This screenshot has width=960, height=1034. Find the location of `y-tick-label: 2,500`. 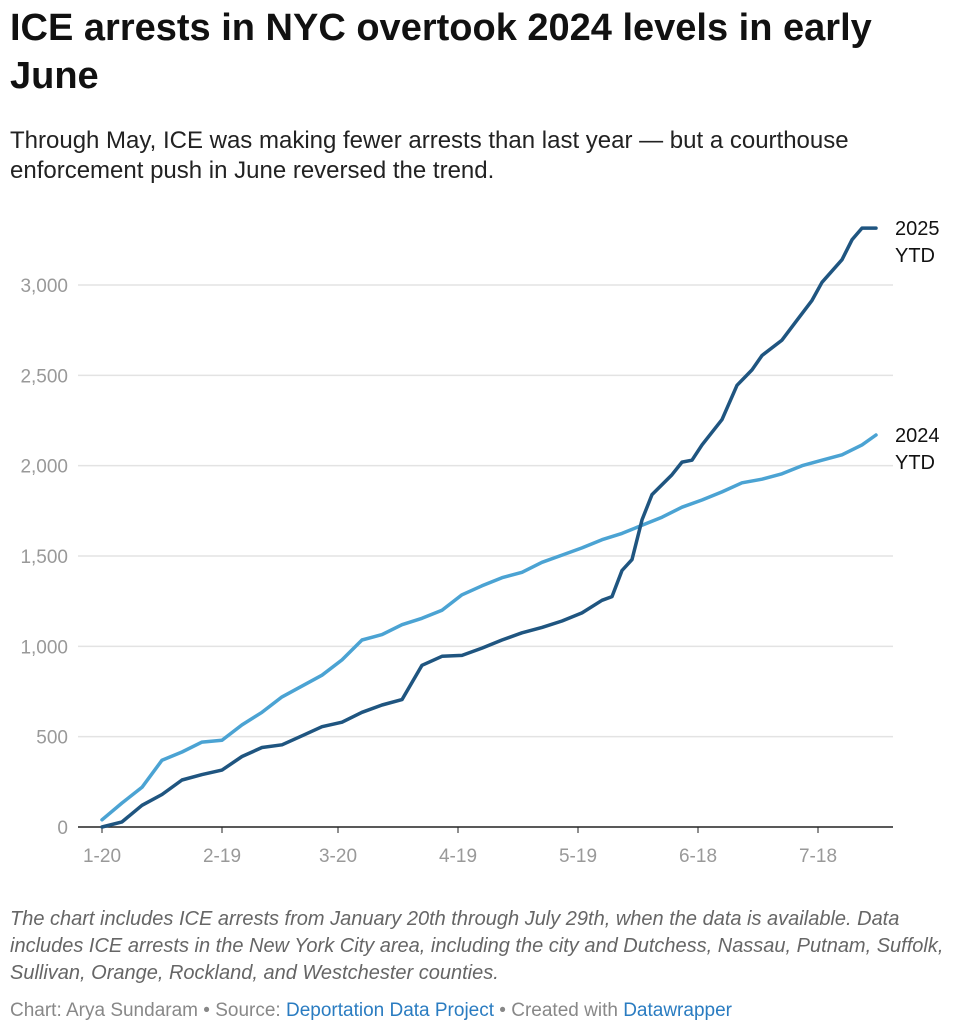

y-tick-label: 2,500 is located at coordinates (44, 376).